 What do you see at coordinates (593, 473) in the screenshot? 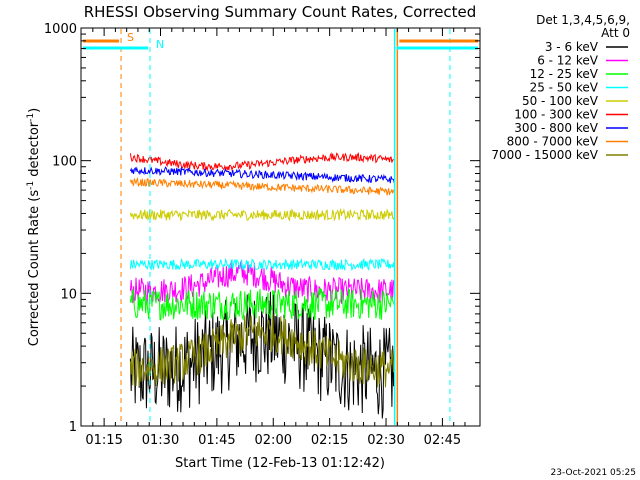
I see `footer-date: 23-Oct-2021 05:25` at bounding box center [593, 473].